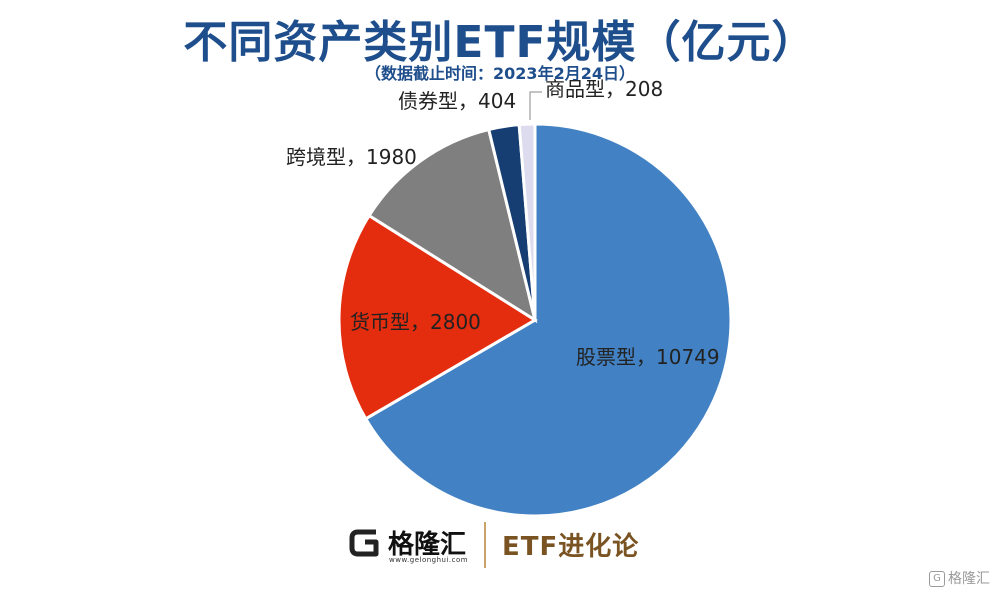 Image resolution: width=1000 pixels, height=594 pixels. Describe the element at coordinates (500, 42) in the screenshot. I see `chart-title: 不同资产类别ETF规模（亿元）` at that location.